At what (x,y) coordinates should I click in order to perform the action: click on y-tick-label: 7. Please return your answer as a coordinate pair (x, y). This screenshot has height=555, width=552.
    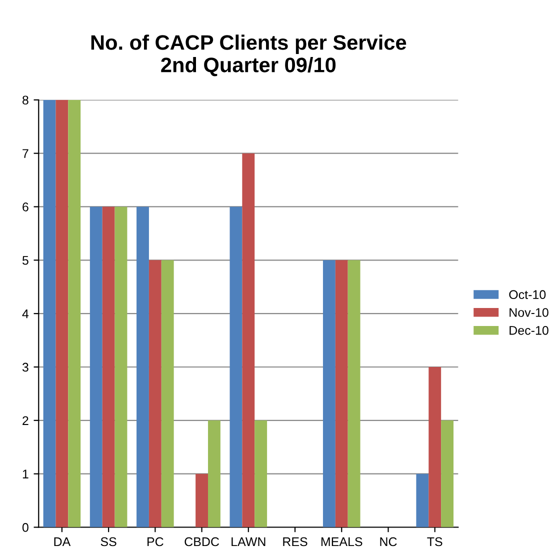
    Looking at the image, I should click on (25, 153).